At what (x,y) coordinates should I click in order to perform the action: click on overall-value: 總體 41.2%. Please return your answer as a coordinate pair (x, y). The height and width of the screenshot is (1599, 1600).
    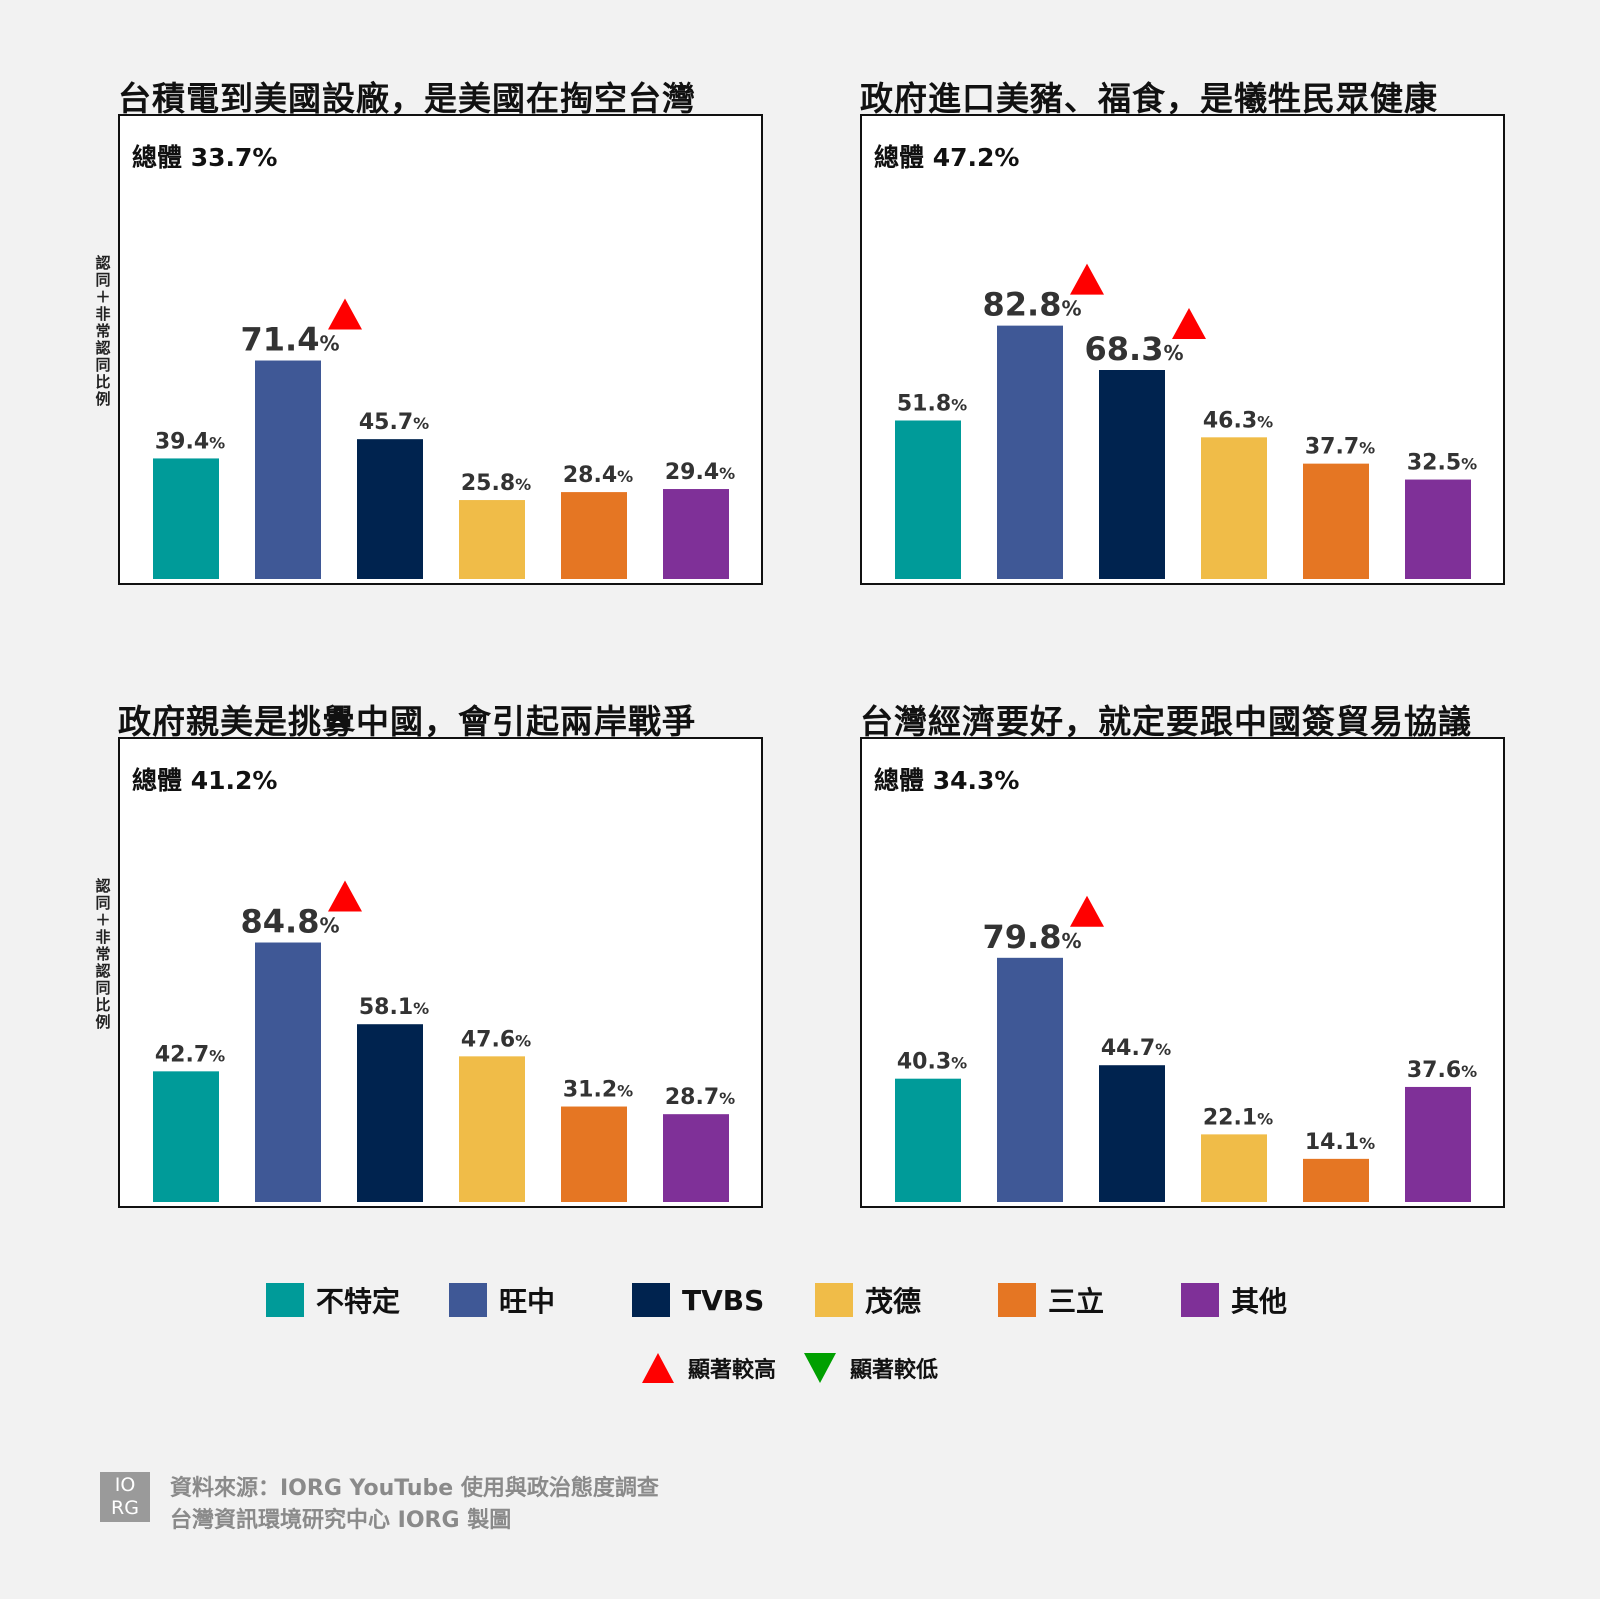
    Looking at the image, I should click on (205, 780).